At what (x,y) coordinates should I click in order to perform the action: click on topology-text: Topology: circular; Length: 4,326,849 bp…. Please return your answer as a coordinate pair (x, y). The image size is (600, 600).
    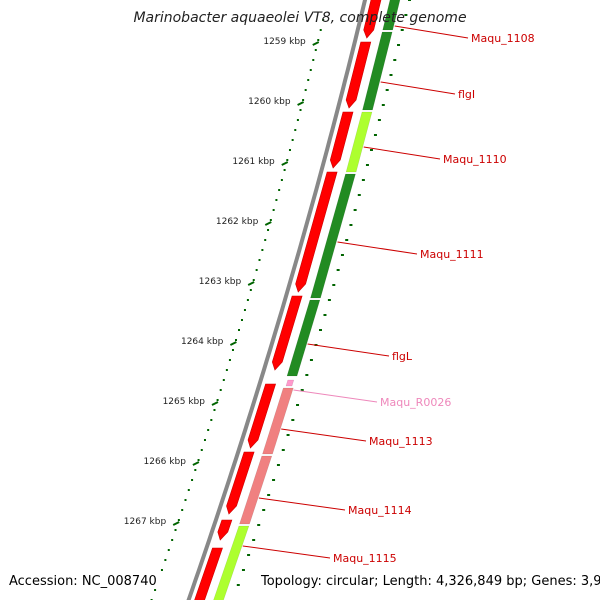
    Looking at the image, I should click on (430, 581).